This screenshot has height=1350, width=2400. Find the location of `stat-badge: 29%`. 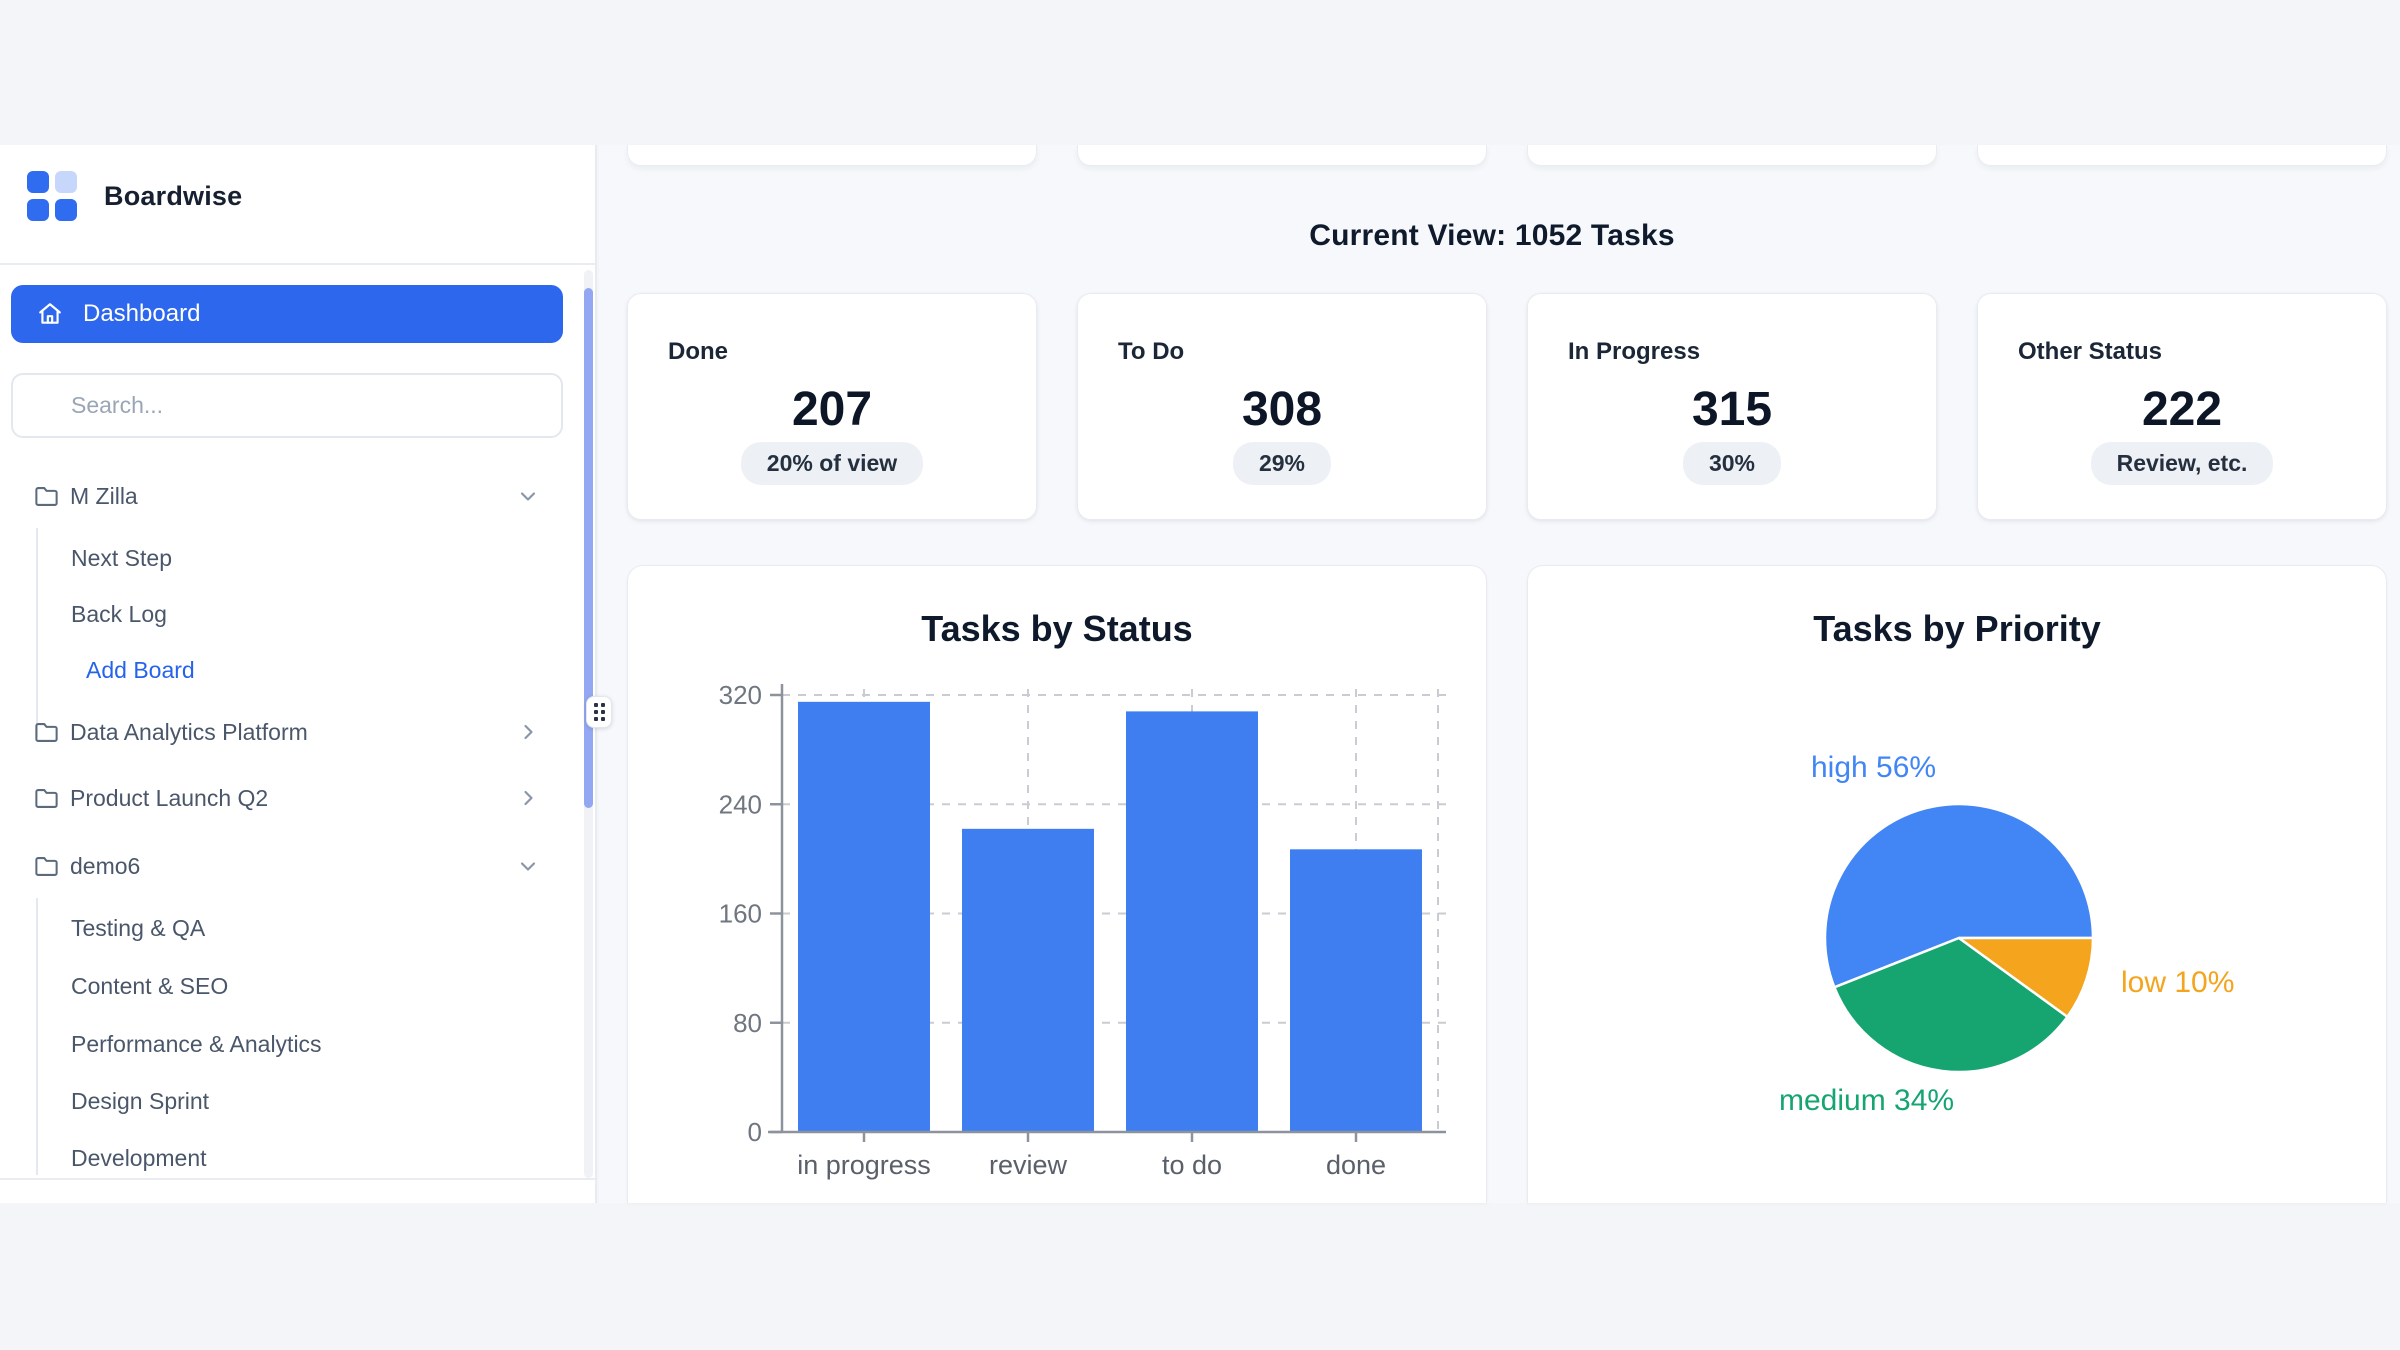

stat-badge: 29% is located at coordinates (1282, 463).